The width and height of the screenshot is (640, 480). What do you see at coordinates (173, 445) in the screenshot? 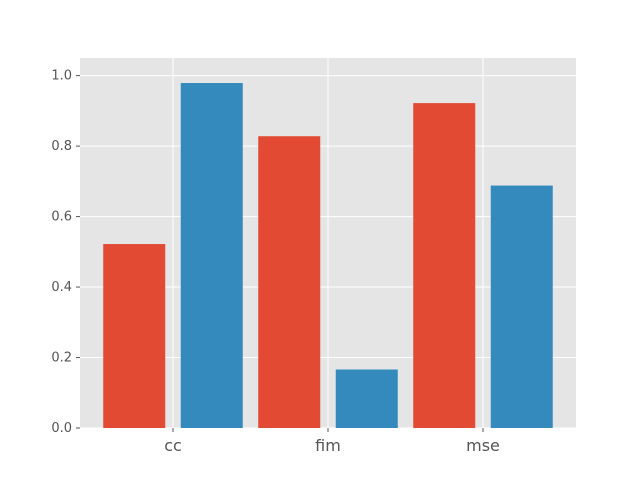
I see `x-tick-label: cc` at bounding box center [173, 445].